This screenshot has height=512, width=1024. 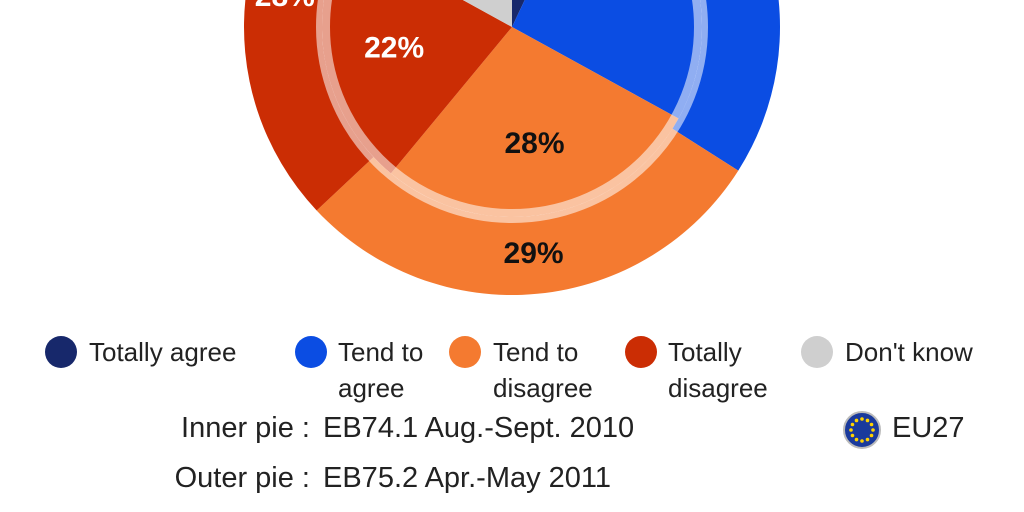 I want to click on inner-period: EB74.1 Aug.-Sept. 2010, so click(x=479, y=428).